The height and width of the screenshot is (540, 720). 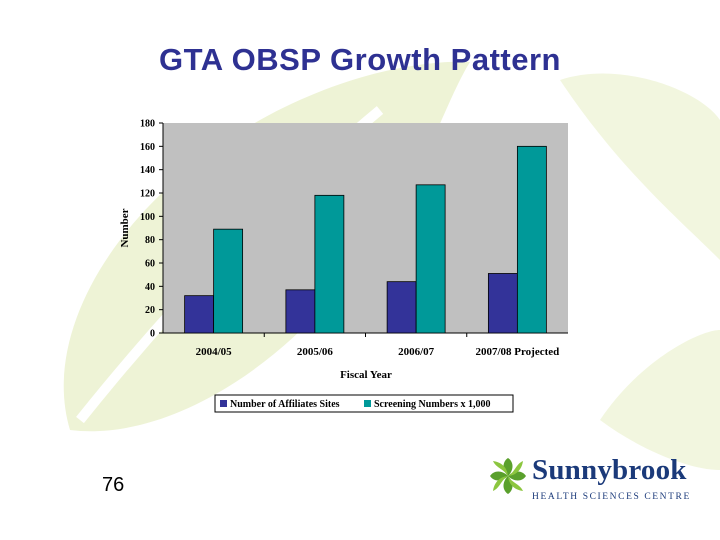 What do you see at coordinates (147, 147) in the screenshot?
I see `y-tick-label: 160` at bounding box center [147, 147].